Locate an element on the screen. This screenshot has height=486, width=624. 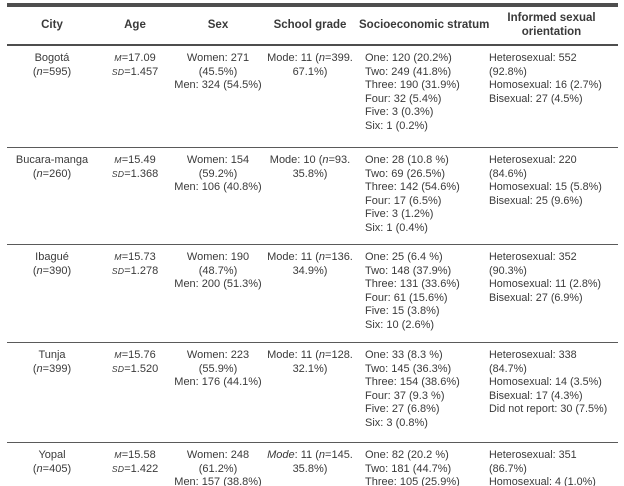
cell-age: M=15.73 SD=1.278 is located at coordinates (135, 294).